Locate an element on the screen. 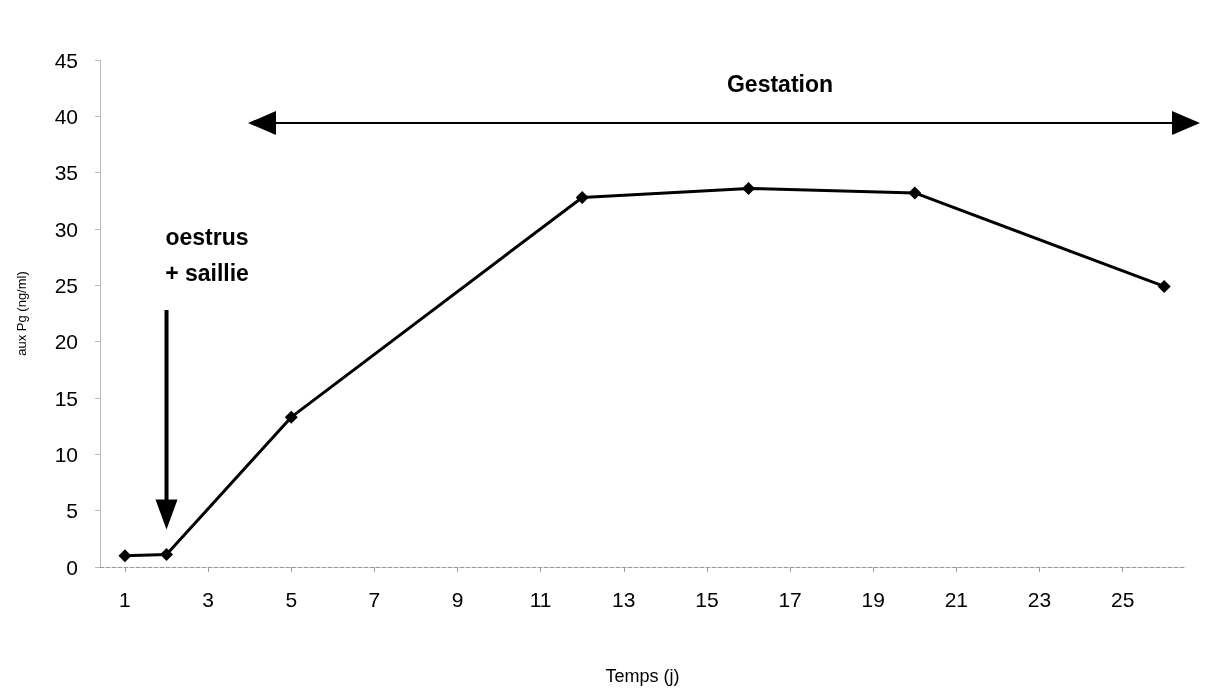  y-tick-label: 0 is located at coordinates (72, 567).